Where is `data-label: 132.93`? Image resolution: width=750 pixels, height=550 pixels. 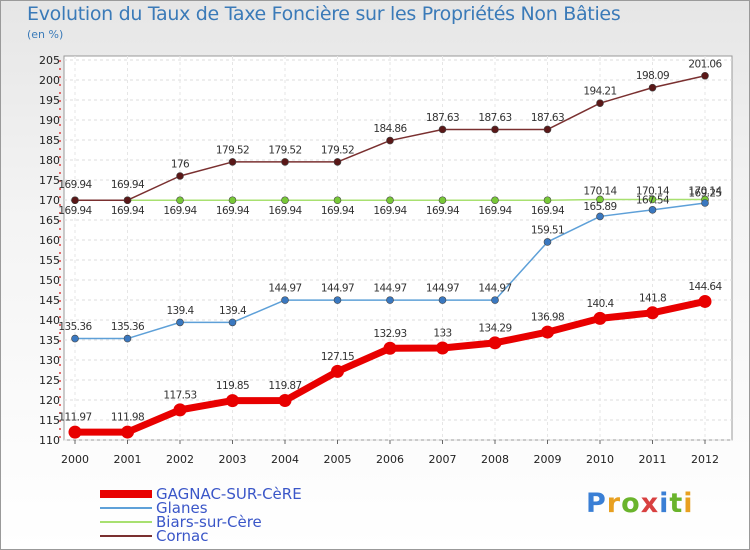
data-label: 132.93 is located at coordinates (389, 334).